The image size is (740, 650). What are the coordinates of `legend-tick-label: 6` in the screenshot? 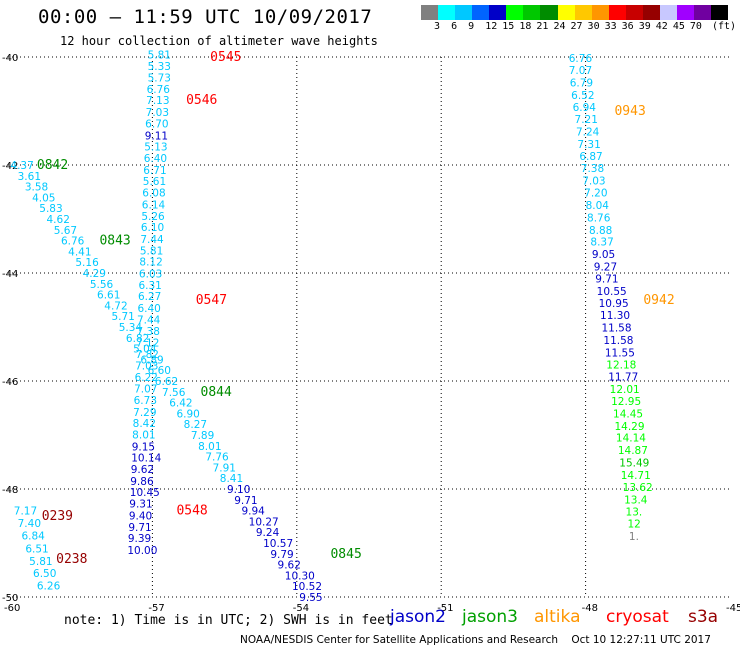 It's located at (454, 26).